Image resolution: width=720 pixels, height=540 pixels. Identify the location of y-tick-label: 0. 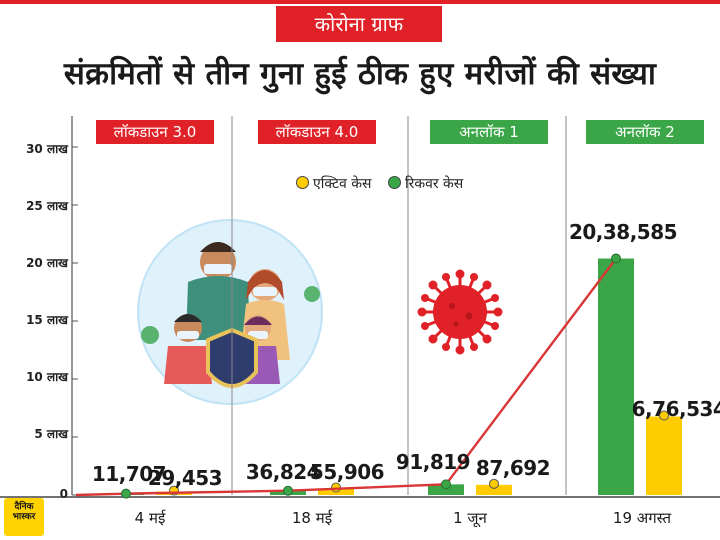
(63, 494).